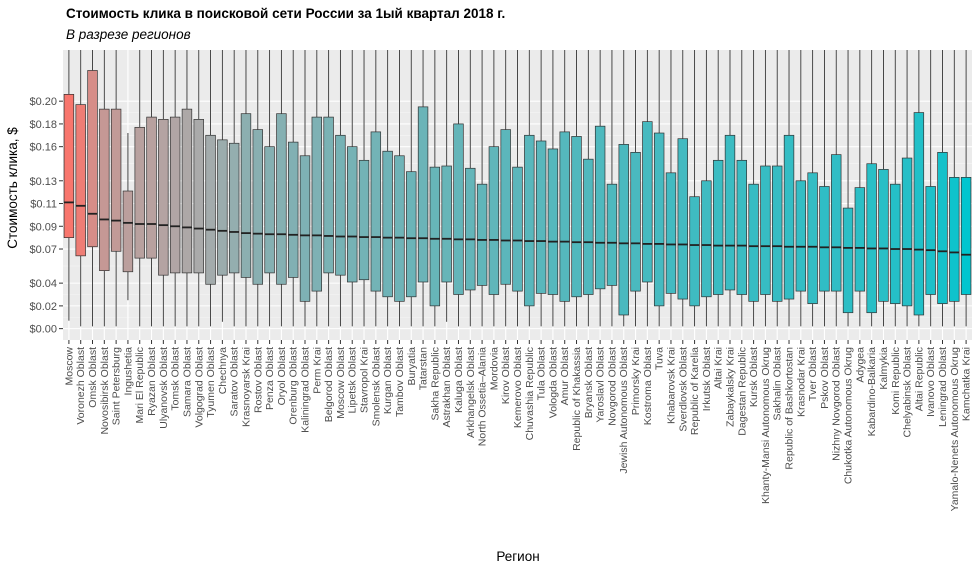 This screenshot has width=978, height=567. I want to click on x-tick-label: Kursk Oblast, so click(754, 377).